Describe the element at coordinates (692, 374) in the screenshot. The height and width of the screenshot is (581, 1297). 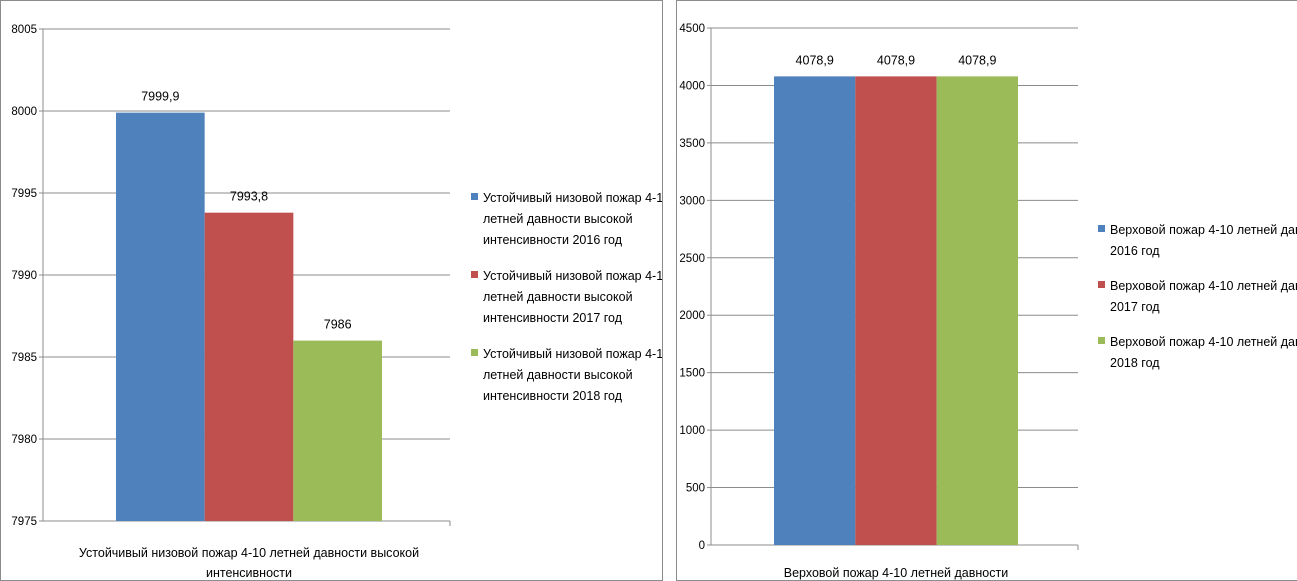
I see `y-tick-label: 1500` at that location.